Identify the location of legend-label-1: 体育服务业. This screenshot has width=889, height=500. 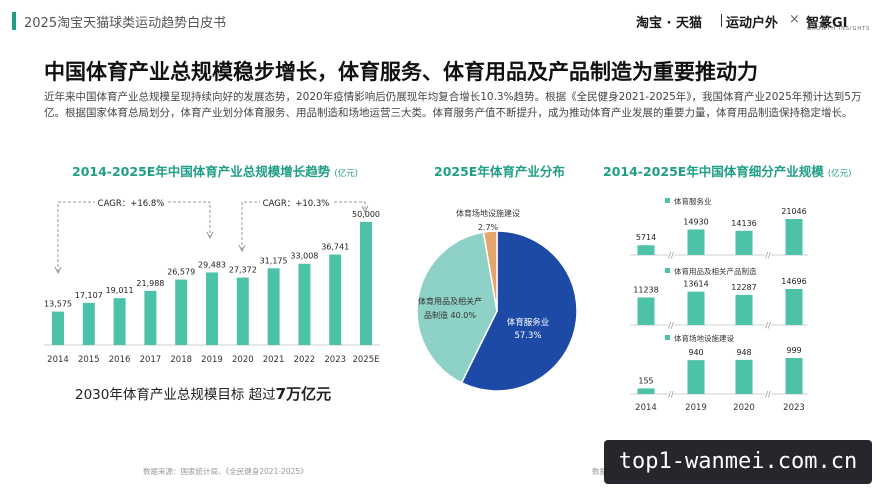
(693, 201).